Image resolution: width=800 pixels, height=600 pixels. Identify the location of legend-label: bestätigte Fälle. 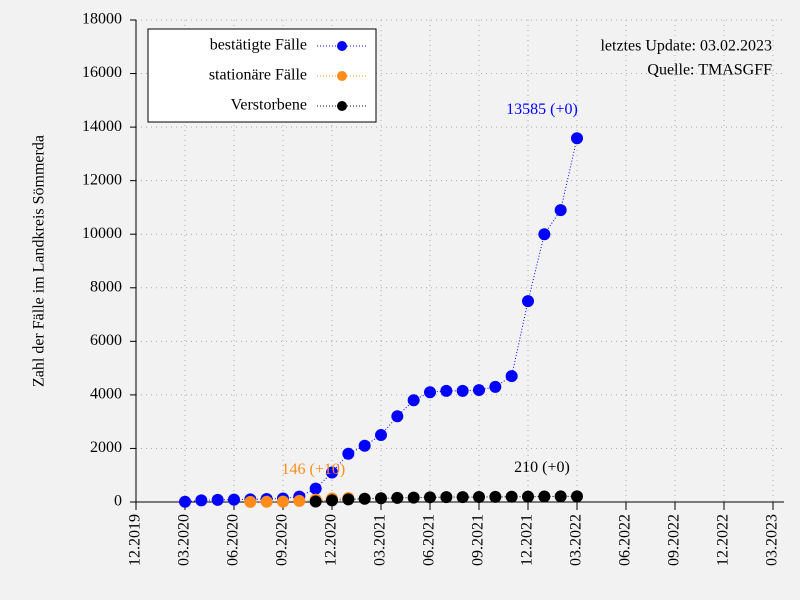
(258, 45).